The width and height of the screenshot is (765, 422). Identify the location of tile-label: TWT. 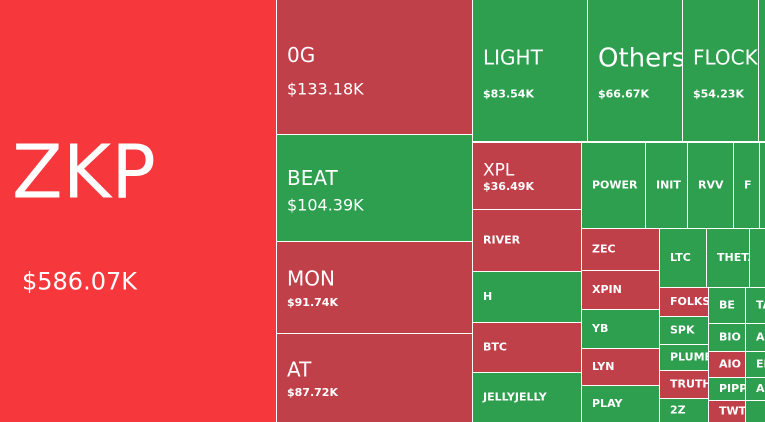
(733, 411).